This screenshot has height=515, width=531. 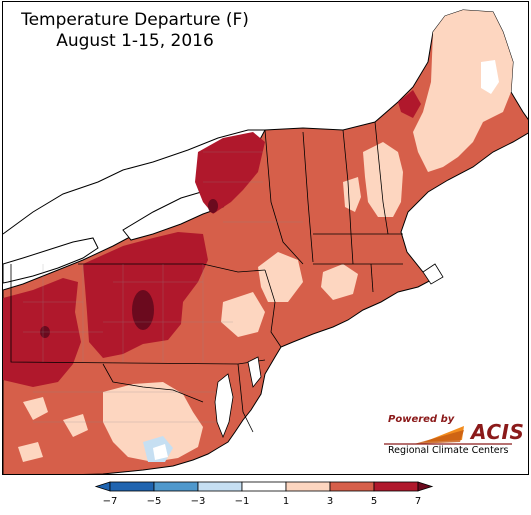 What do you see at coordinates (374, 501) in the screenshot?
I see `legend-tick-label: 5` at bounding box center [374, 501].